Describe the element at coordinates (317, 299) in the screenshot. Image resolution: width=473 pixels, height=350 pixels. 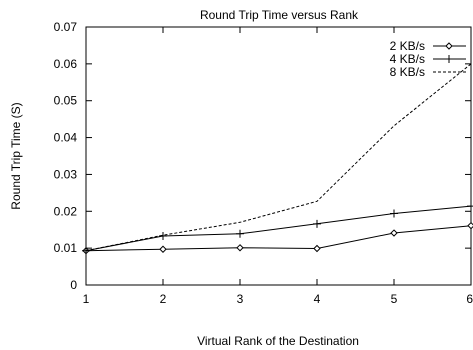
I see `x-tick-label: 4` at that location.